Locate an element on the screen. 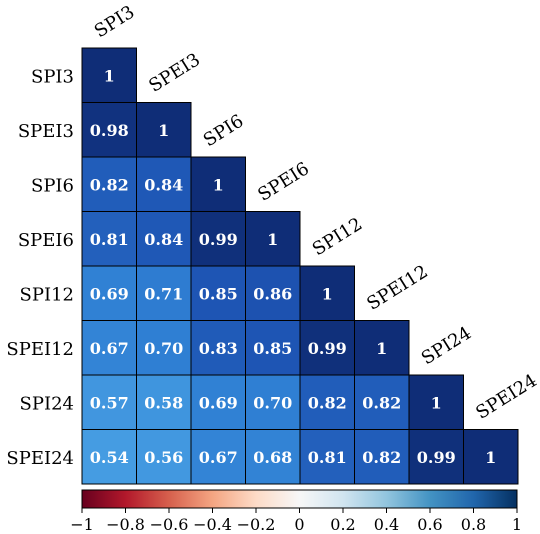  row-label: SPI6 is located at coordinates (52, 185).